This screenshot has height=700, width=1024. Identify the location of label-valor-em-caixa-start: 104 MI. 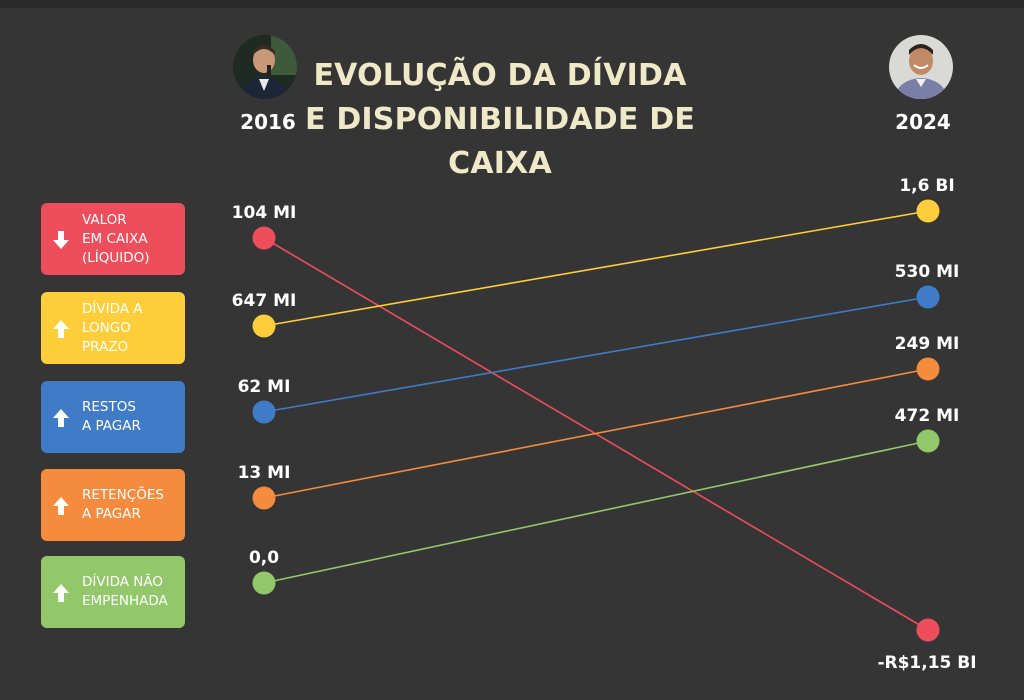
(264, 213).